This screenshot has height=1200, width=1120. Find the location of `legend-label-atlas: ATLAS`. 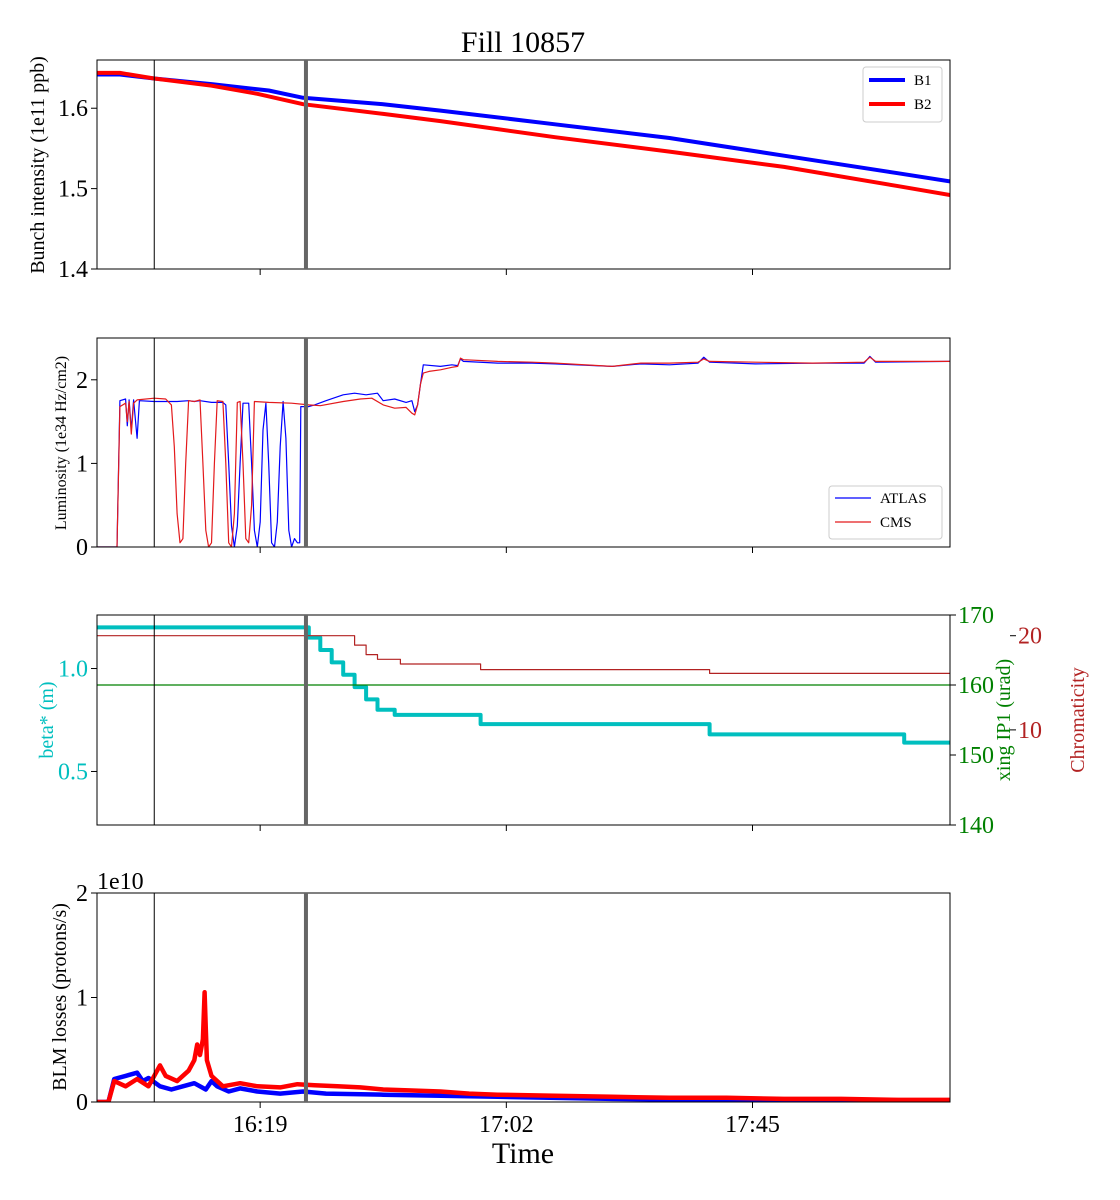

legend-label-atlas: ATLAS is located at coordinates (903, 499).